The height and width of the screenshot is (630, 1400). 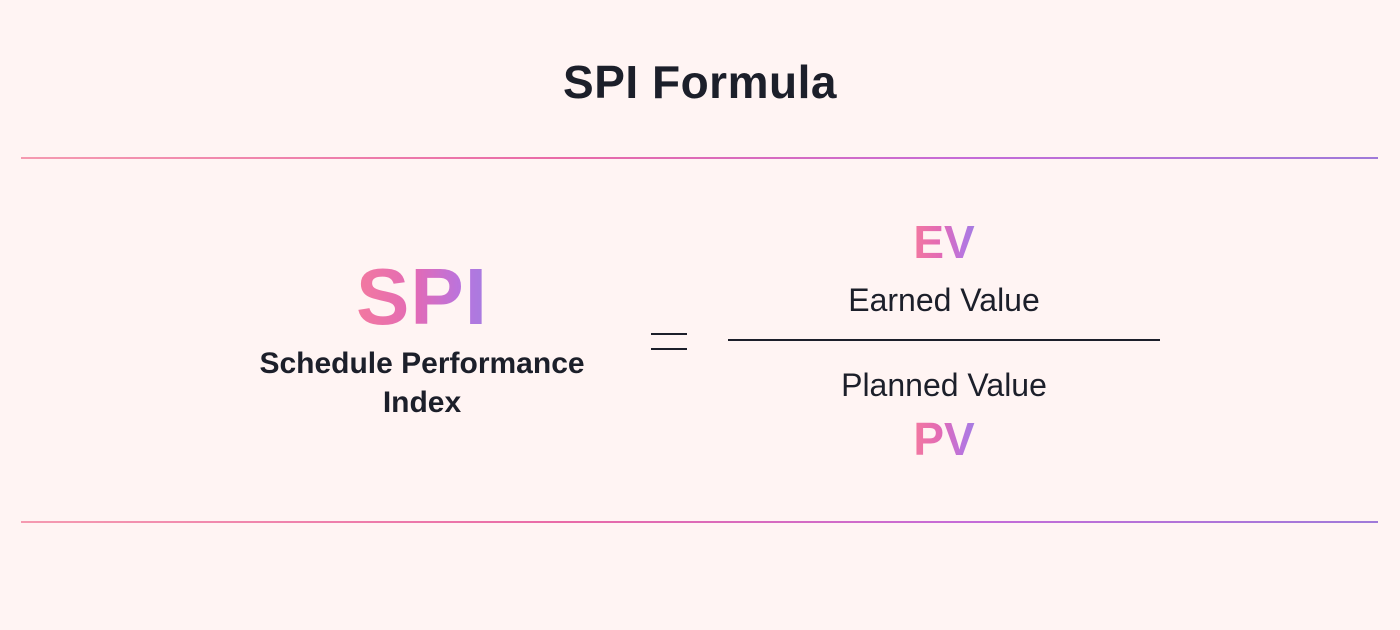 What do you see at coordinates (700, 82) in the screenshot?
I see `page-title: SPI Formula` at bounding box center [700, 82].